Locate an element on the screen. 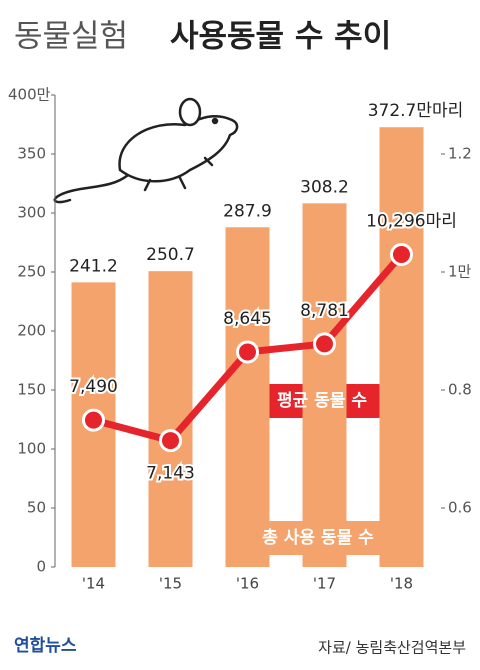 The height and width of the screenshot is (670, 480). x-tick-label: '15 is located at coordinates (170, 584).